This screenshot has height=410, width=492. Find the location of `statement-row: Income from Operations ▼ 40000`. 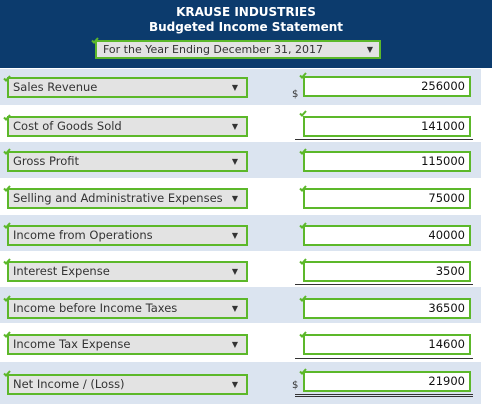

statement-row: Income from Operations ▼ 40000 is located at coordinates (246, 233).